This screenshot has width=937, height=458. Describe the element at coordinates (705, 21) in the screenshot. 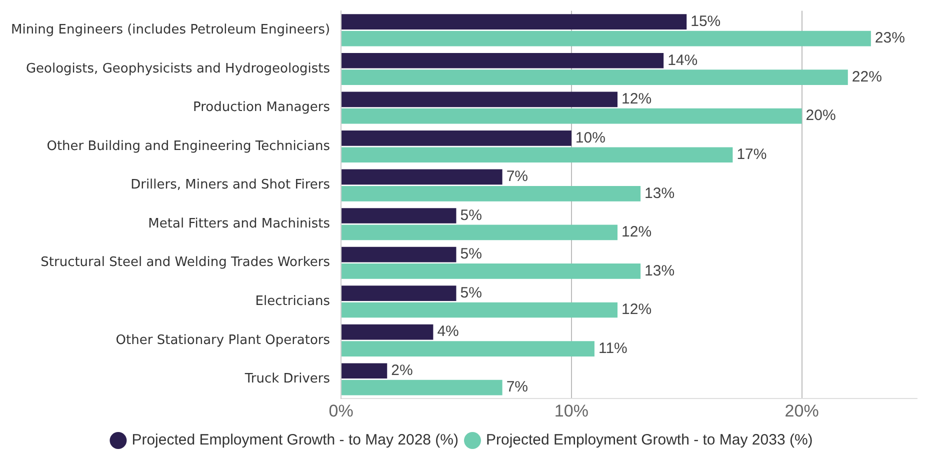

I see `data-label: 15%` at that location.